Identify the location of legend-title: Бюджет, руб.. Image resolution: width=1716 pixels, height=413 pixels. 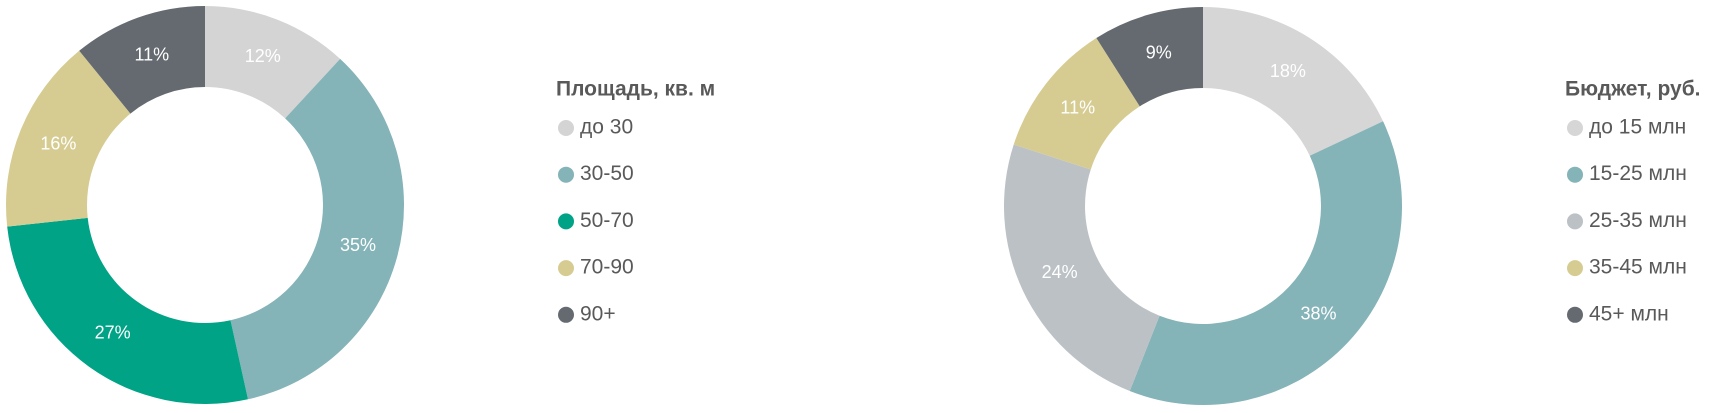
(1633, 89).